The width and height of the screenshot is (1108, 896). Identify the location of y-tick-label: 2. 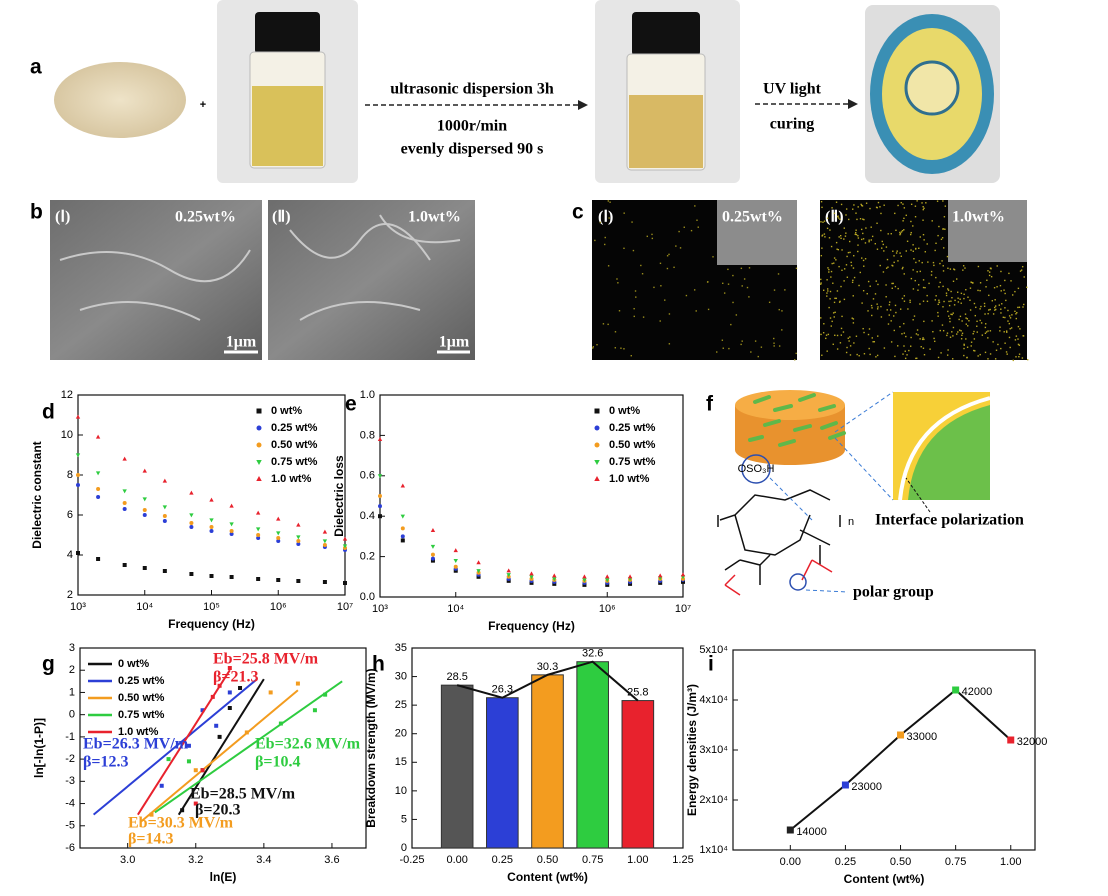
(72, 670).